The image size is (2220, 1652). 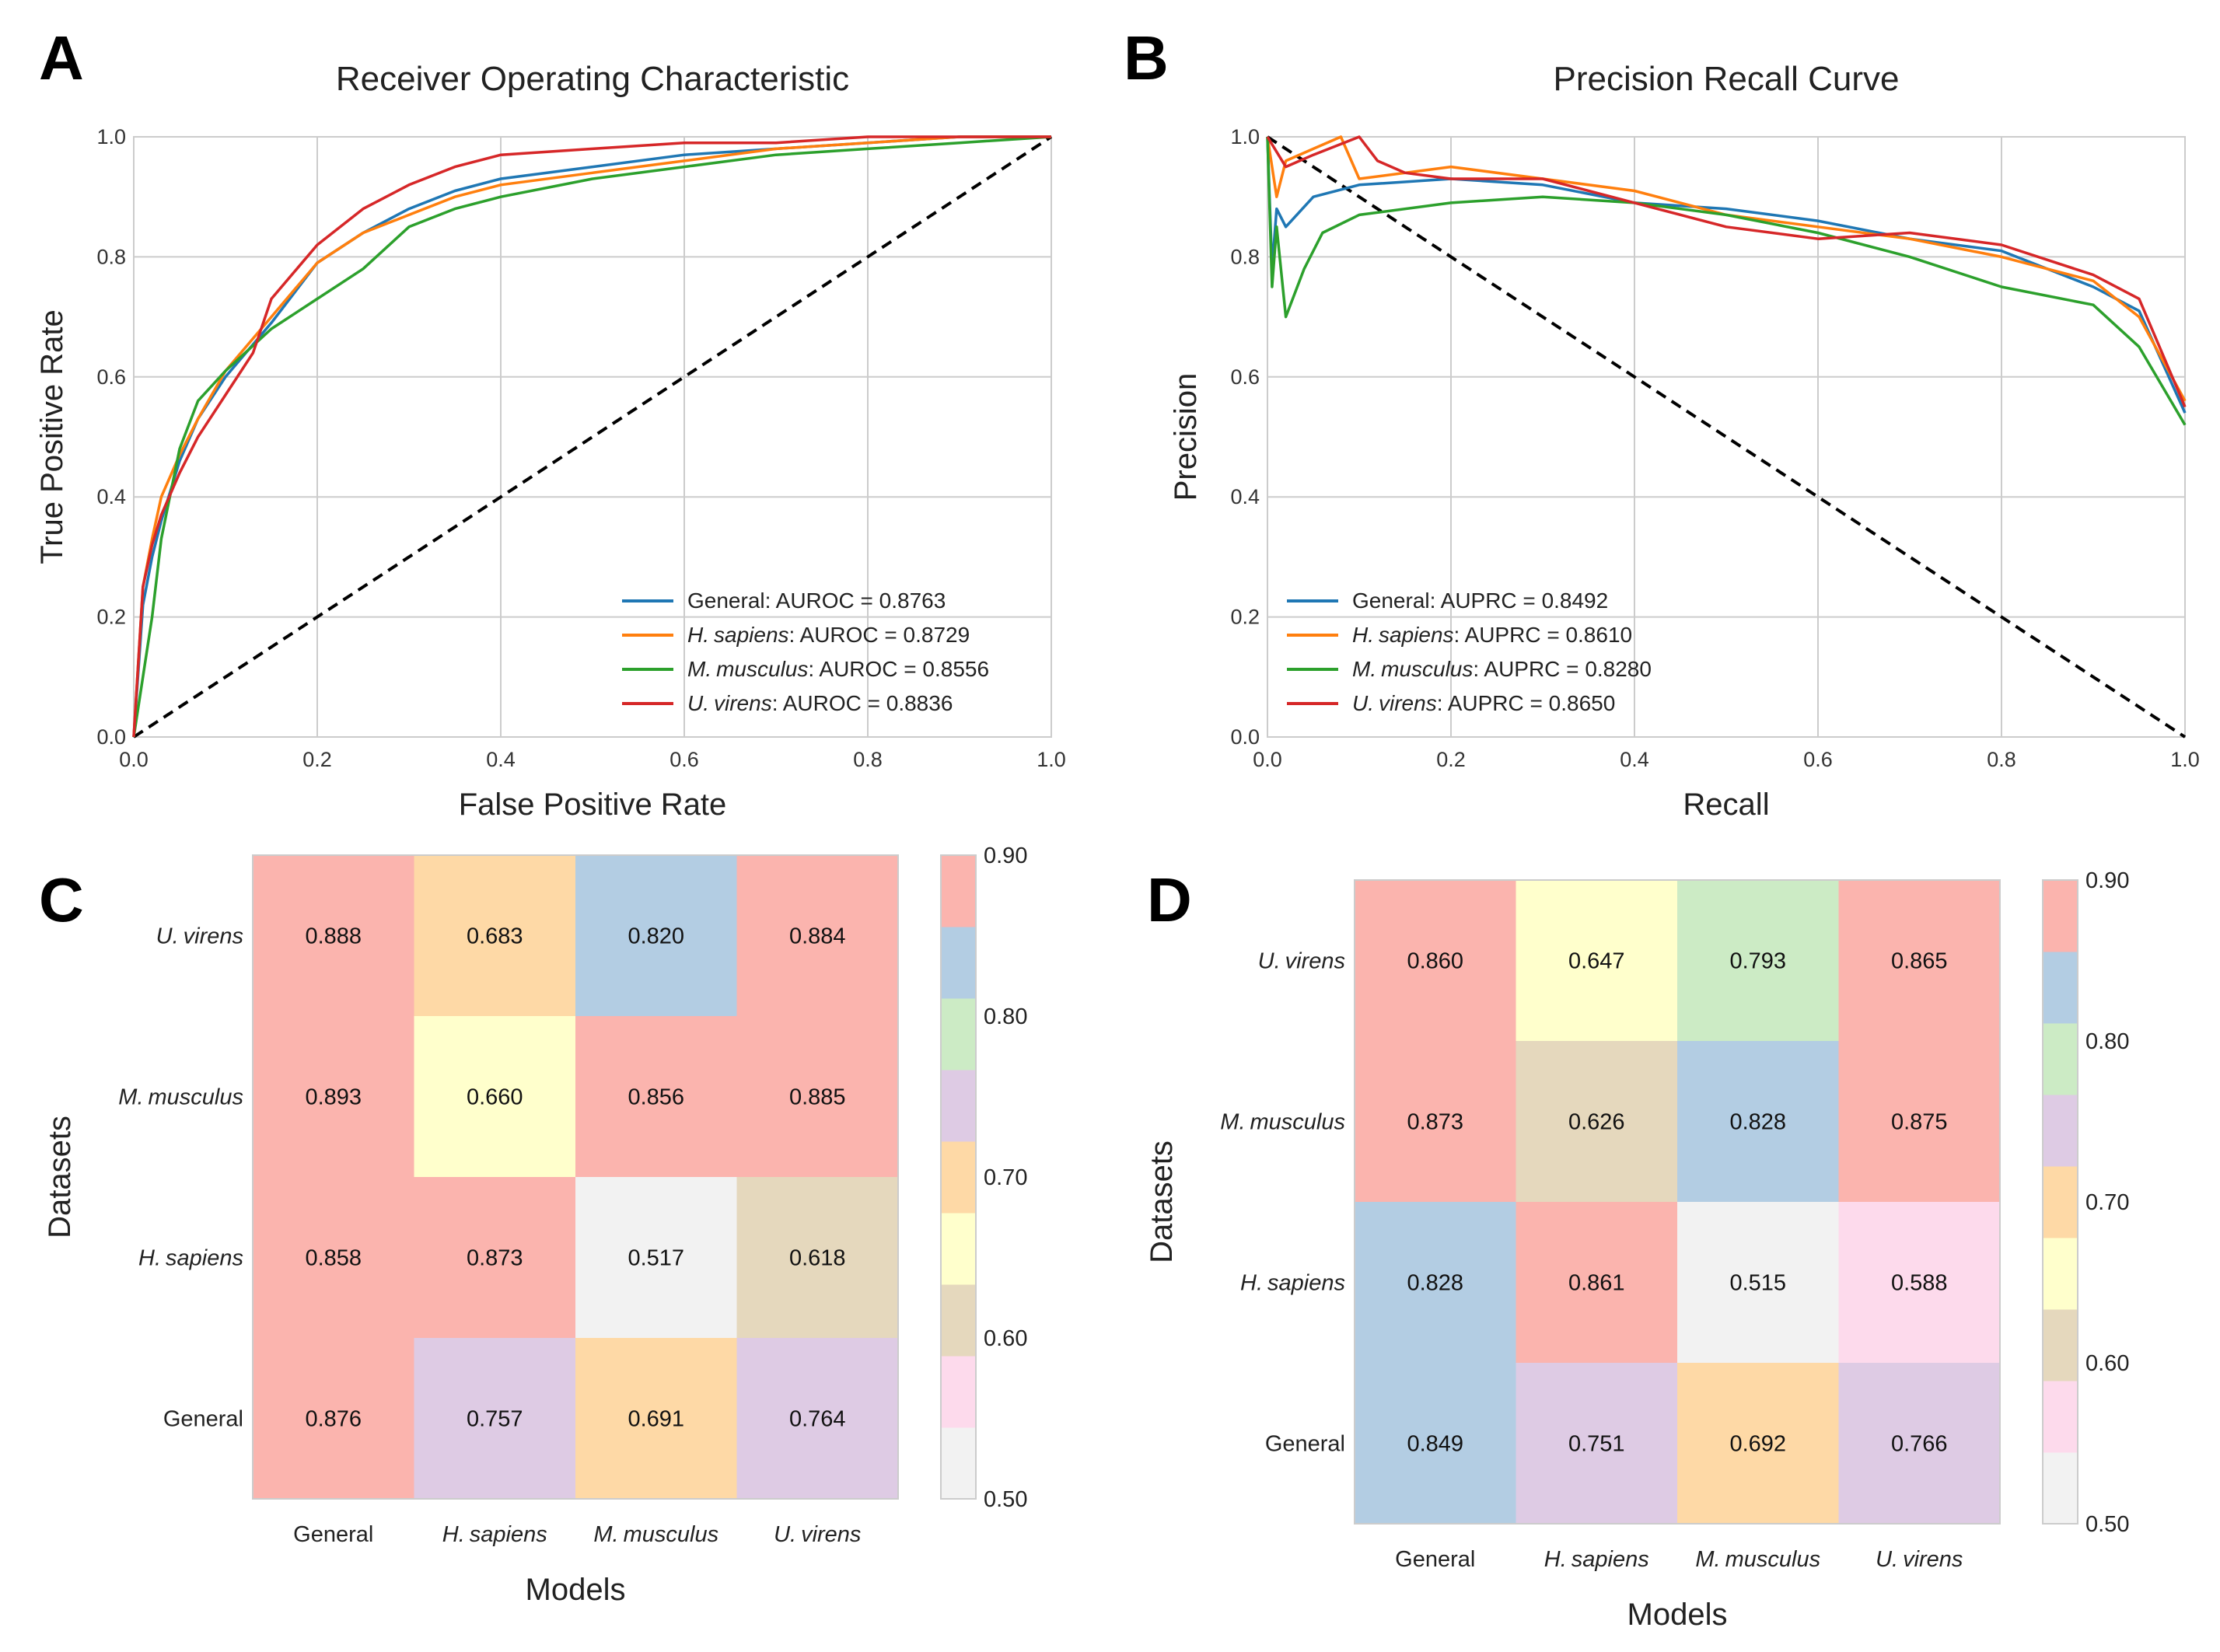 I want to click on legend-entry-2: H. sapiens: AUPRC = 0.8610, so click(x=1492, y=635).